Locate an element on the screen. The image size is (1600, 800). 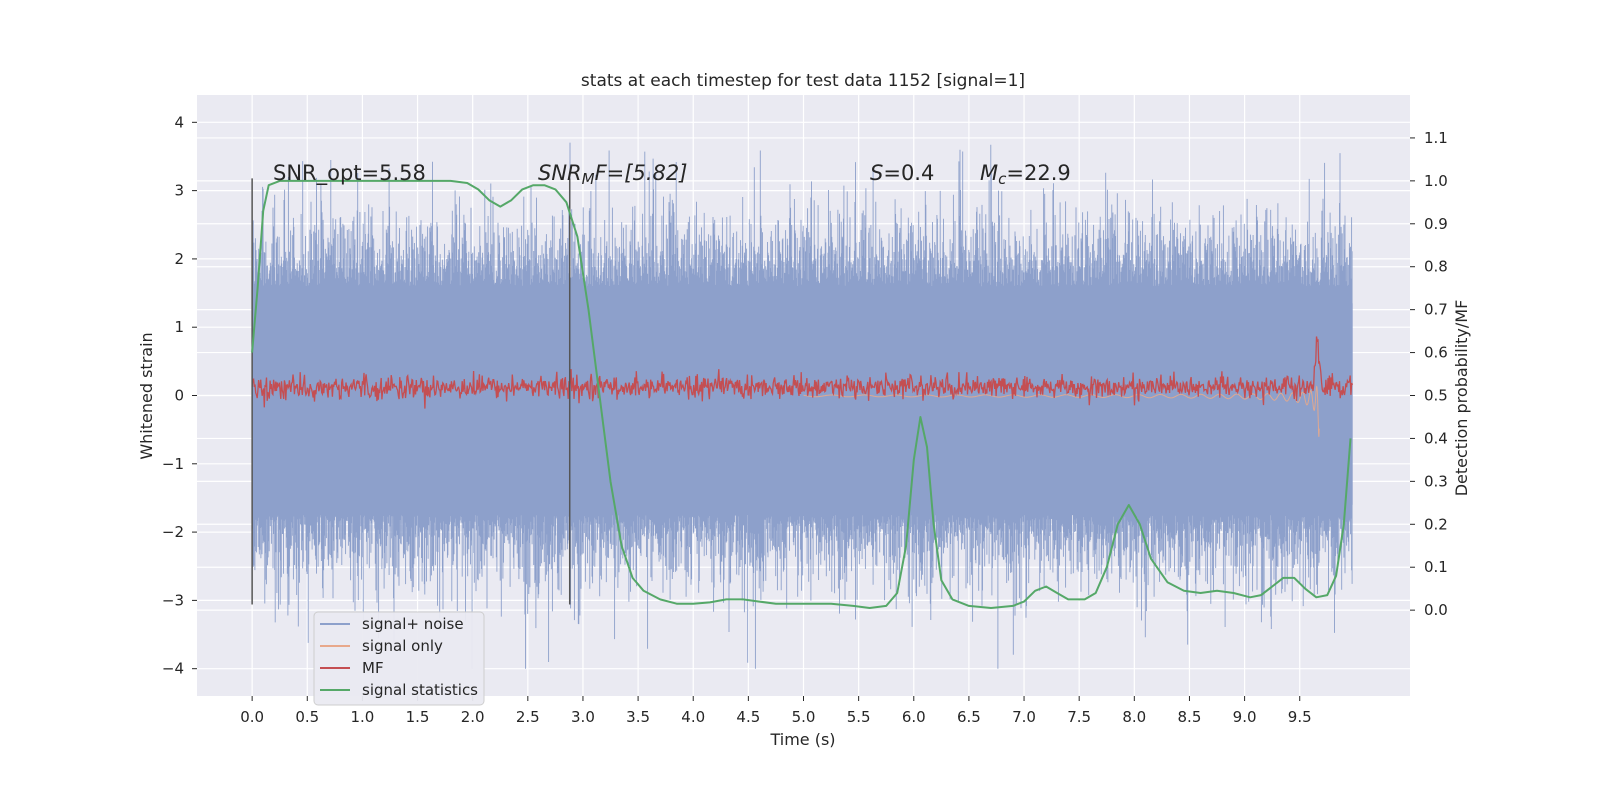
annotation-mc: Mc=22.9 is located at coordinates (1025, 174).